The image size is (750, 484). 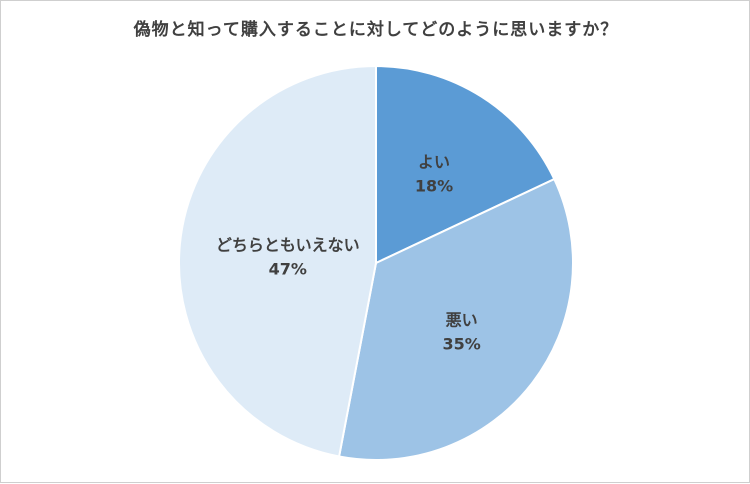 I want to click on slice-label-1: よい, so click(x=434, y=162).